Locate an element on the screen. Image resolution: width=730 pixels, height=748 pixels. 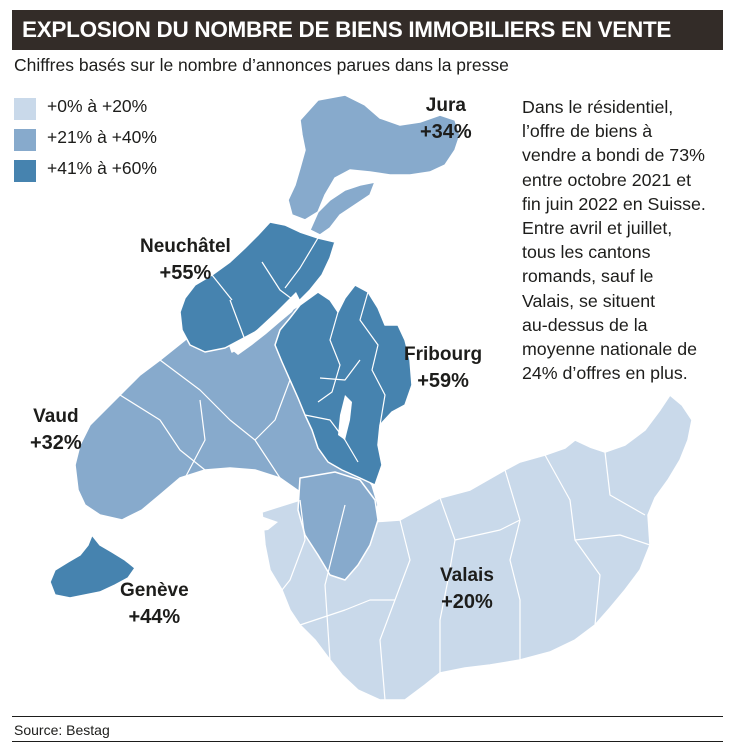
label-fribourg-name: Fribourg is located at coordinates (443, 354).